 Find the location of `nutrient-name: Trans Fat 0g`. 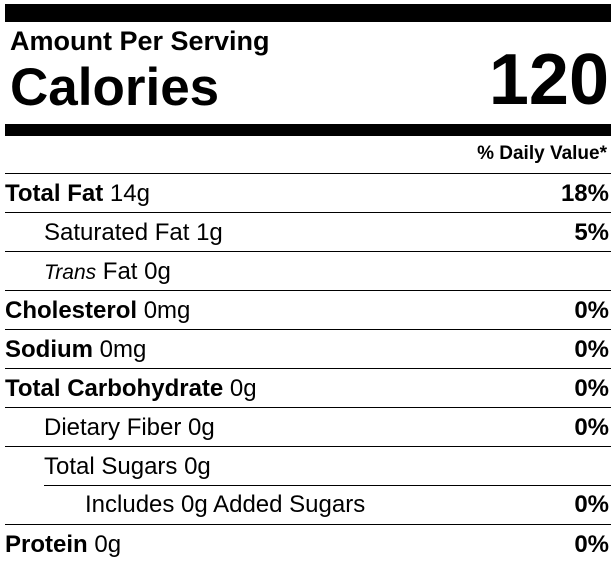

nutrient-name: Trans Fat 0g is located at coordinates (107, 271).